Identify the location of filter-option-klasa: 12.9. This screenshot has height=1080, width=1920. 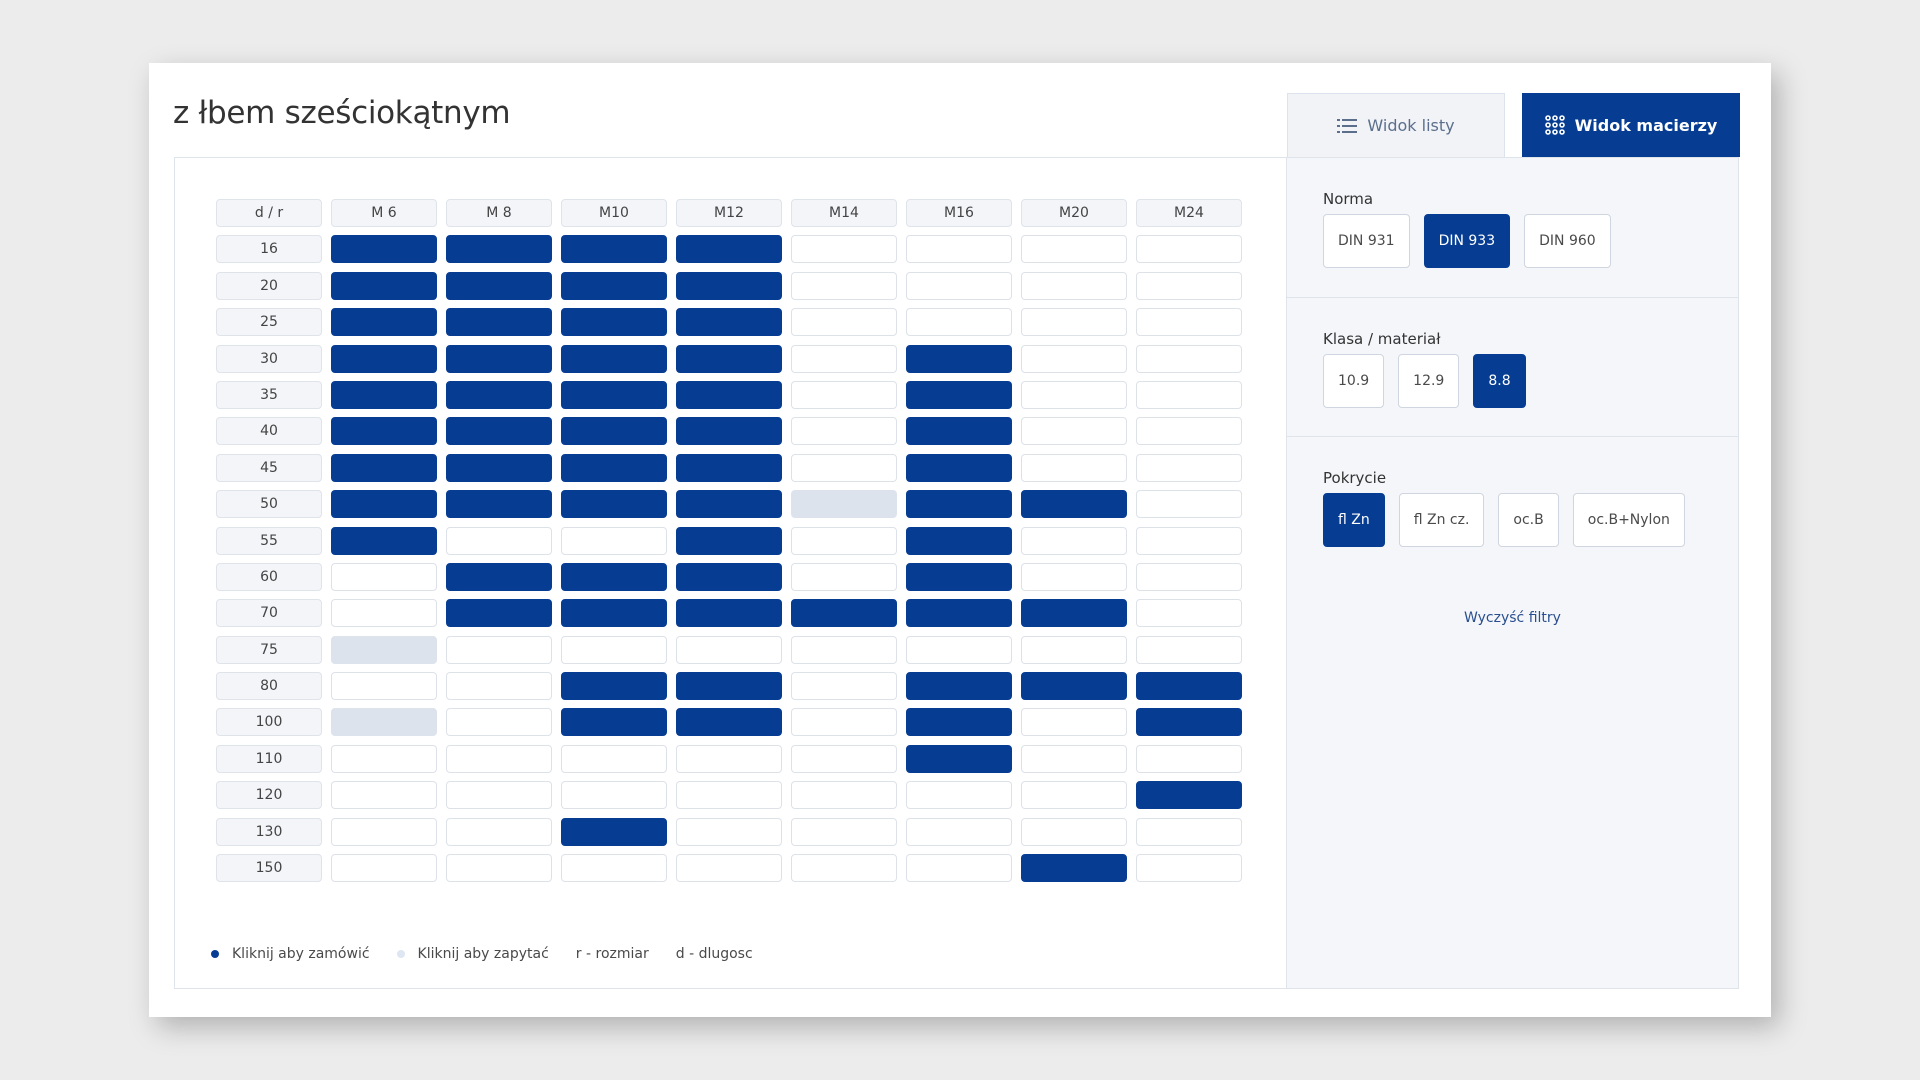
(1429, 381).